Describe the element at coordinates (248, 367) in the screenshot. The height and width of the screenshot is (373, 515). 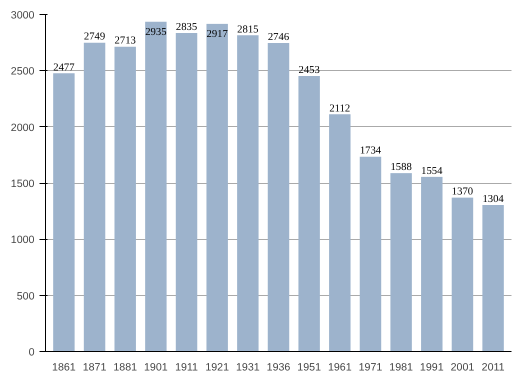
I see `x-tick-label: 1931` at that location.